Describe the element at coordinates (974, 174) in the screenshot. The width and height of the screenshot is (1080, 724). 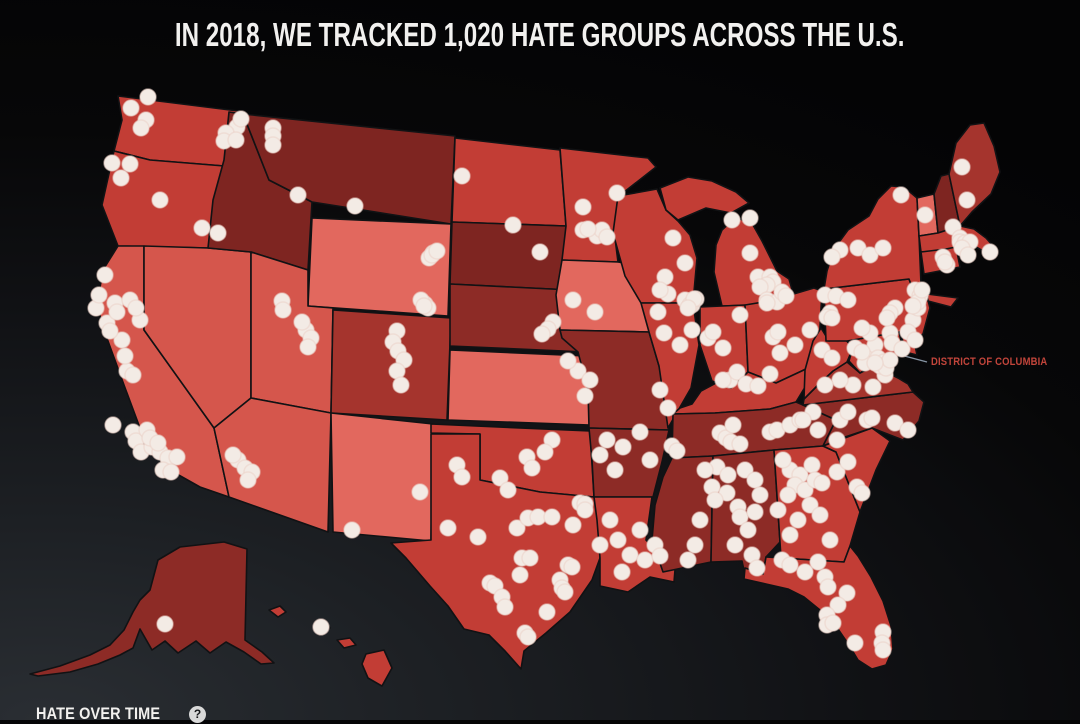
I see `state-ME` at that location.